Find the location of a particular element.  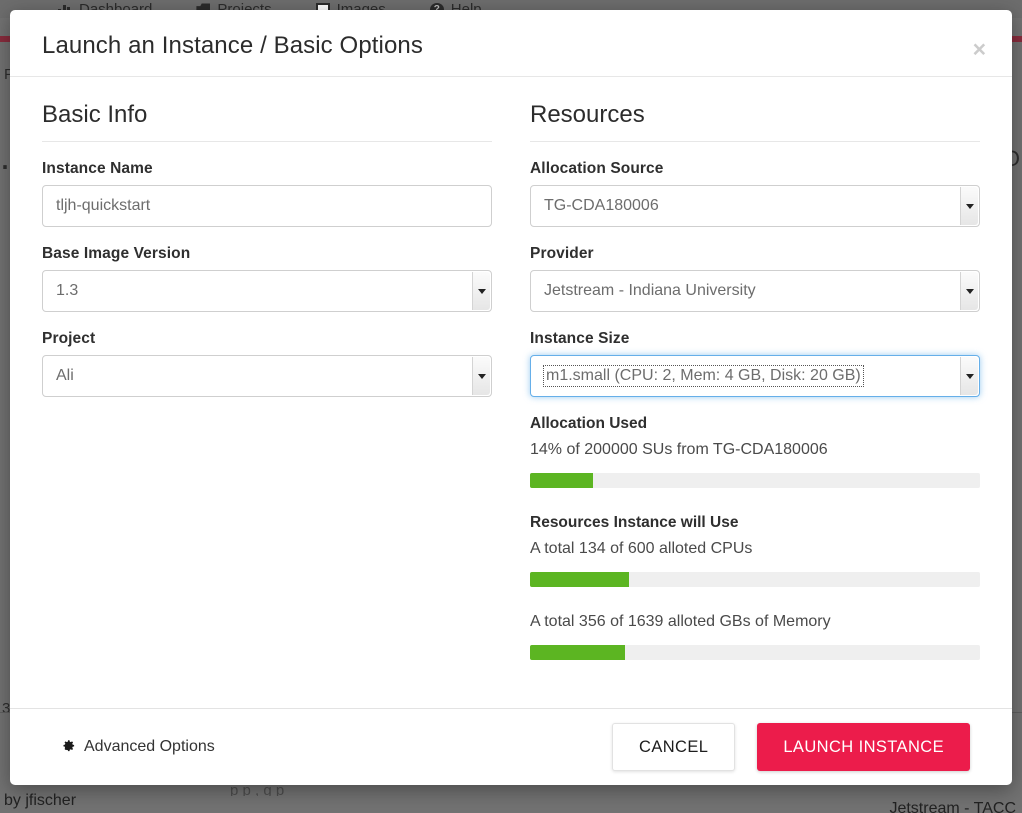

gear-icon is located at coordinates (67, 747).